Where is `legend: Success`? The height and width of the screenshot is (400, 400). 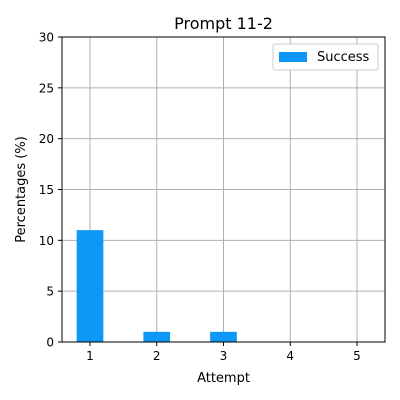 legend: Success is located at coordinates (325, 57).